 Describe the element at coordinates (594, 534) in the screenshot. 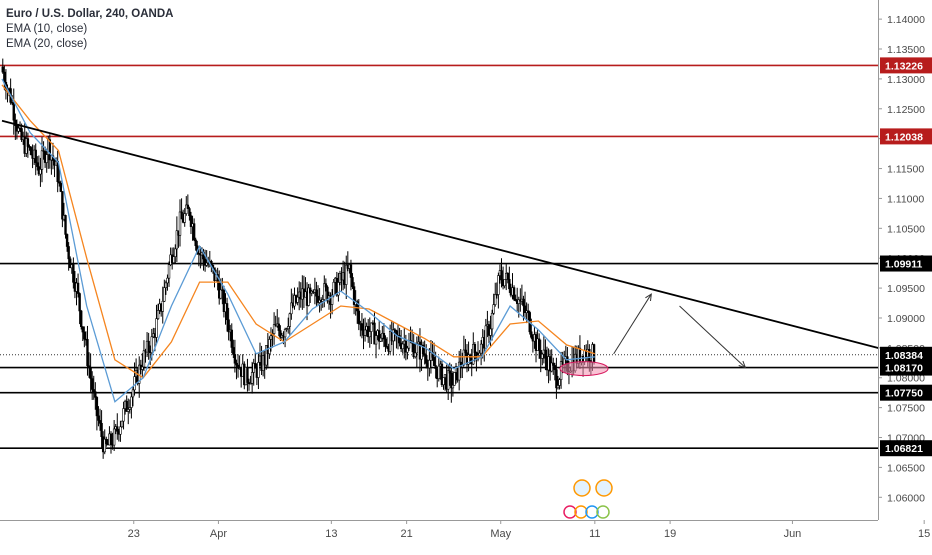

I see `time-tick-label-5: 11` at that location.